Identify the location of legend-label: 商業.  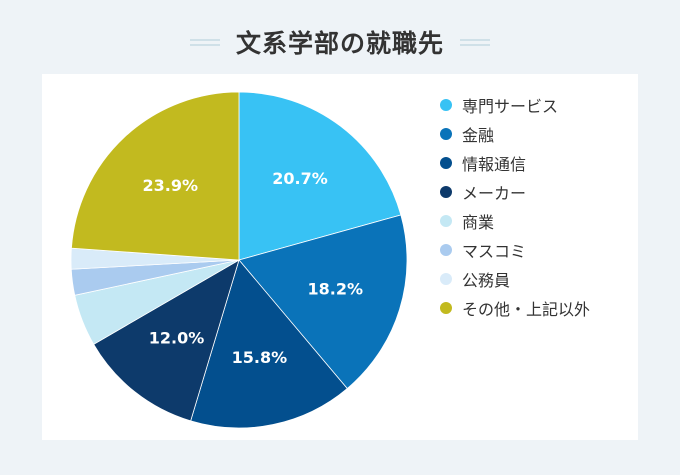
(478, 222).